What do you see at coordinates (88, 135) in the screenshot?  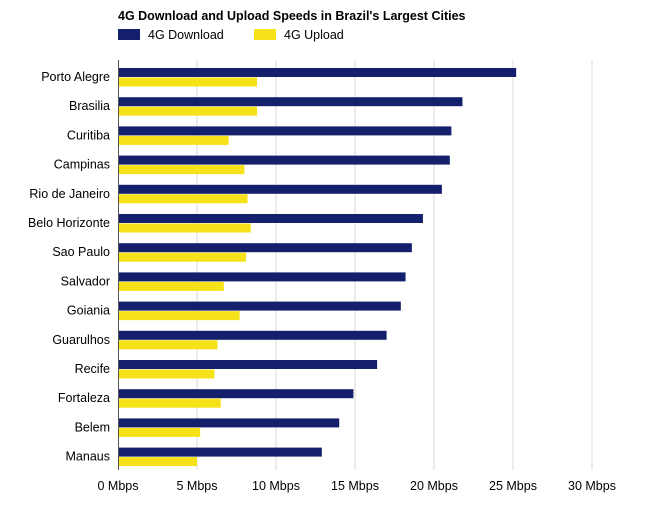 I see `category-label: Curitiba` at bounding box center [88, 135].